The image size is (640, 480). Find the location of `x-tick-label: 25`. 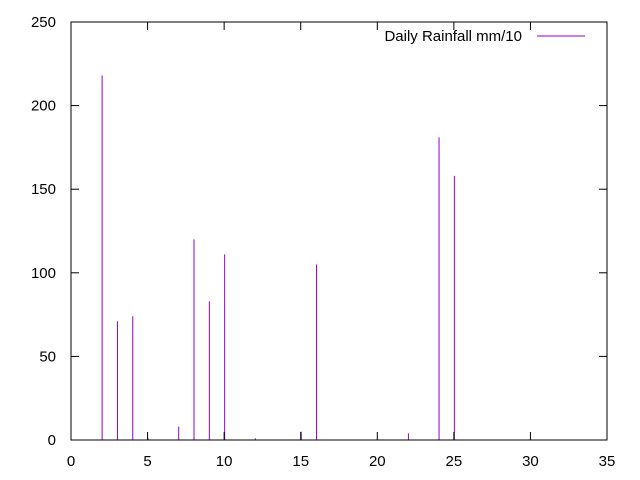

x-tick-label: 25 is located at coordinates (454, 461).